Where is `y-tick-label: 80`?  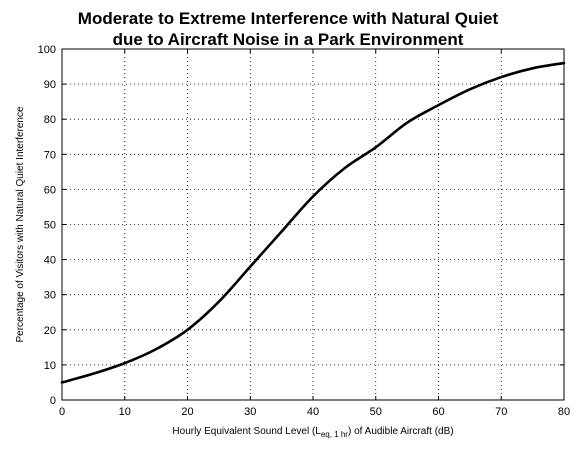 y-tick-label: 80 is located at coordinates (50, 120).